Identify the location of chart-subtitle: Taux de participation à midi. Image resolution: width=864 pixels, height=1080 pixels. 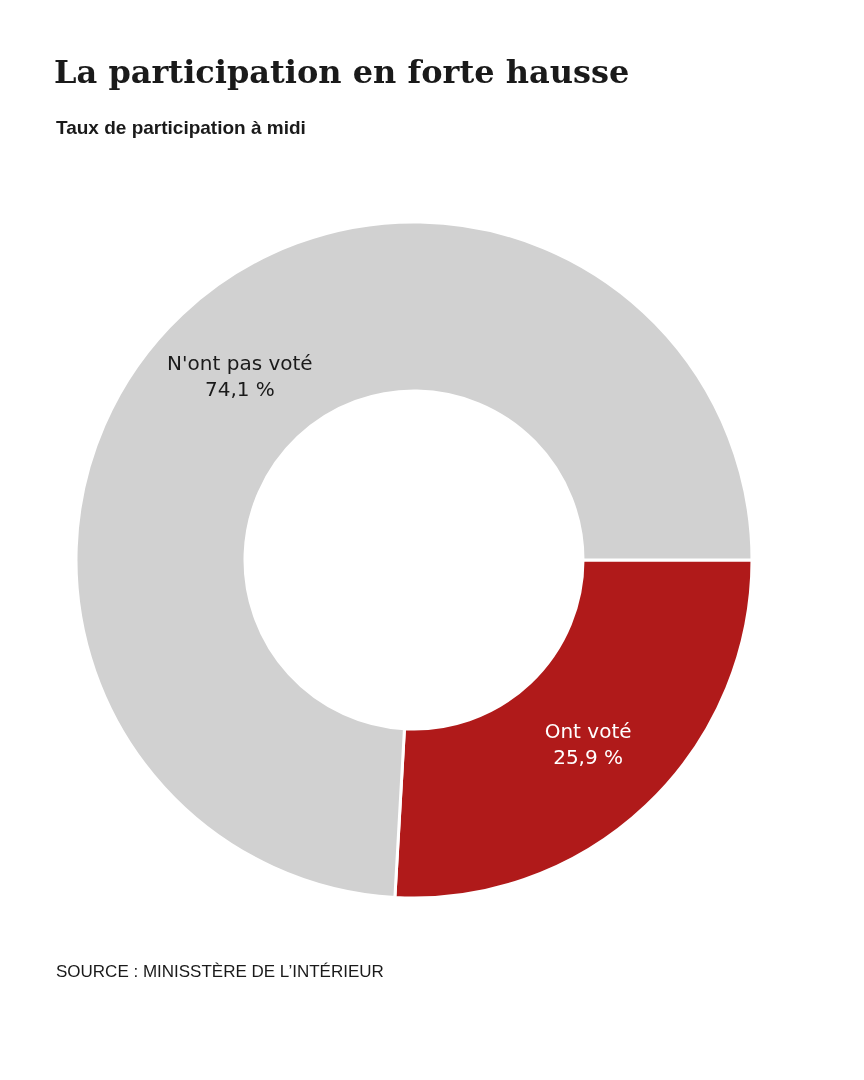
(181, 127).